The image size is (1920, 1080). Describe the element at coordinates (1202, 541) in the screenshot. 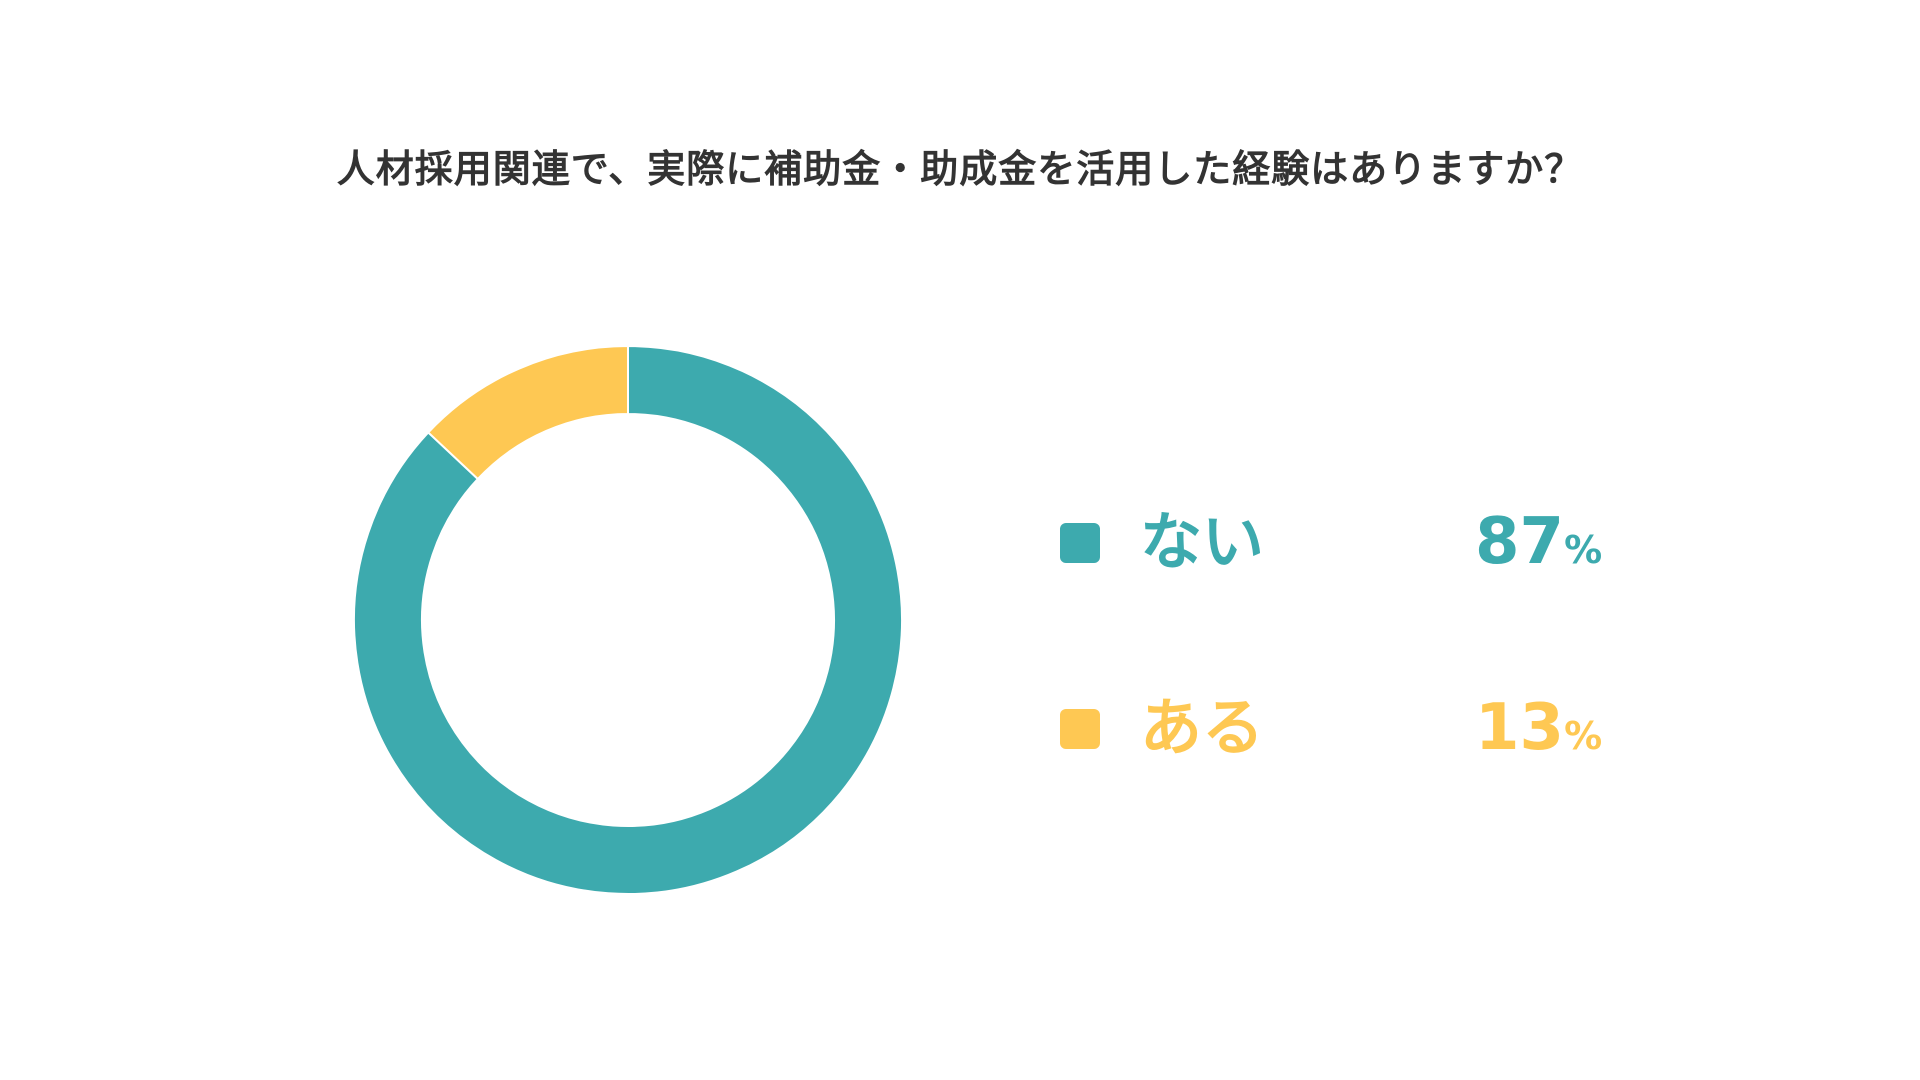

I see `legend-label-nai: ない` at that location.